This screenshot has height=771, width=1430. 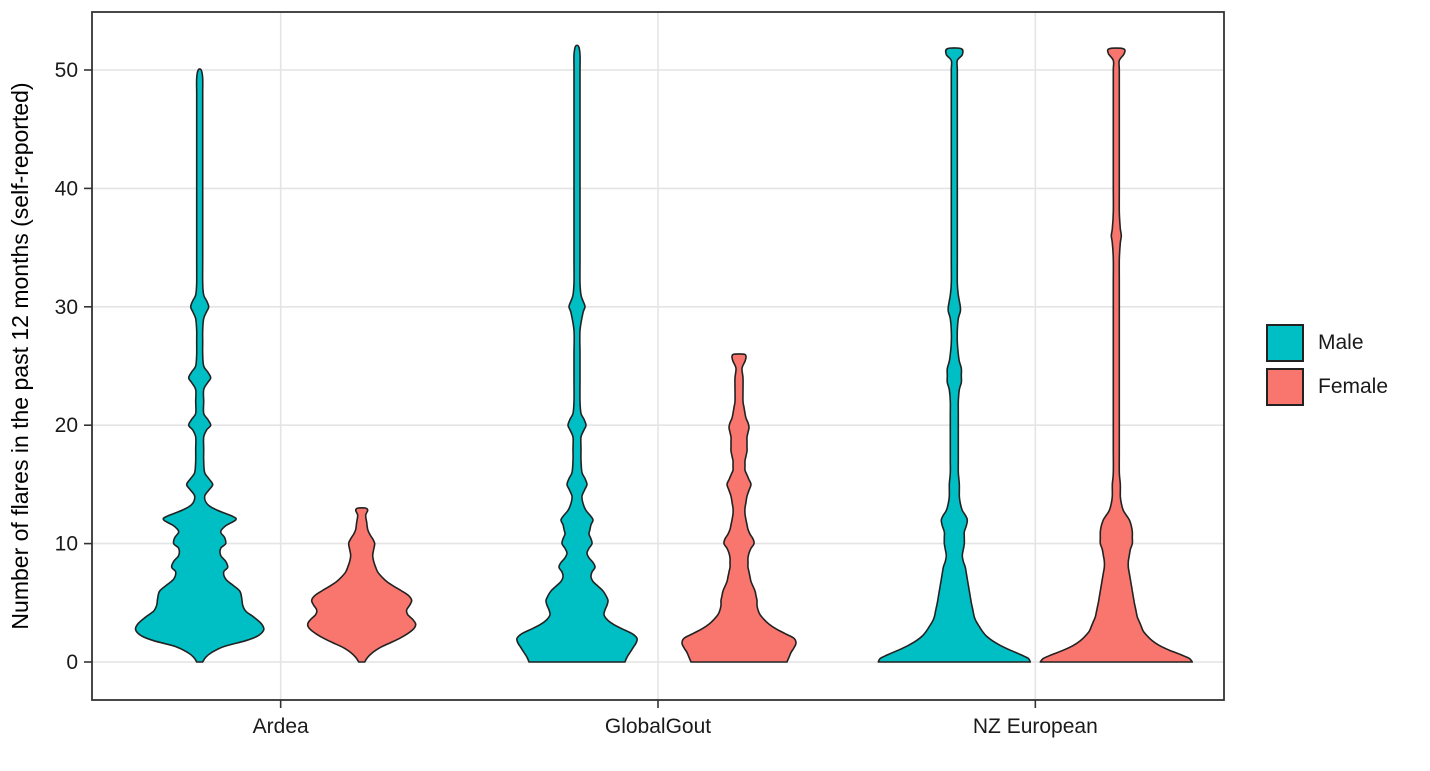 I want to click on violin-nz-european-female, so click(x=1116, y=355).